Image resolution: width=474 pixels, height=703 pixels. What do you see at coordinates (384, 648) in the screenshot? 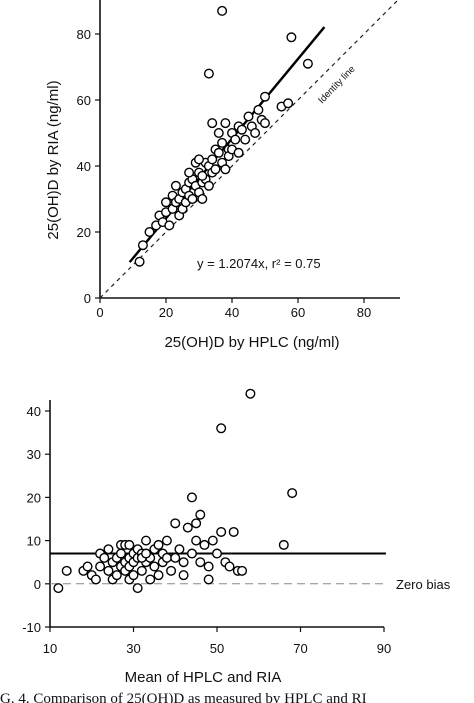
I see `bottom-x-tick-label: 90` at bounding box center [384, 648].